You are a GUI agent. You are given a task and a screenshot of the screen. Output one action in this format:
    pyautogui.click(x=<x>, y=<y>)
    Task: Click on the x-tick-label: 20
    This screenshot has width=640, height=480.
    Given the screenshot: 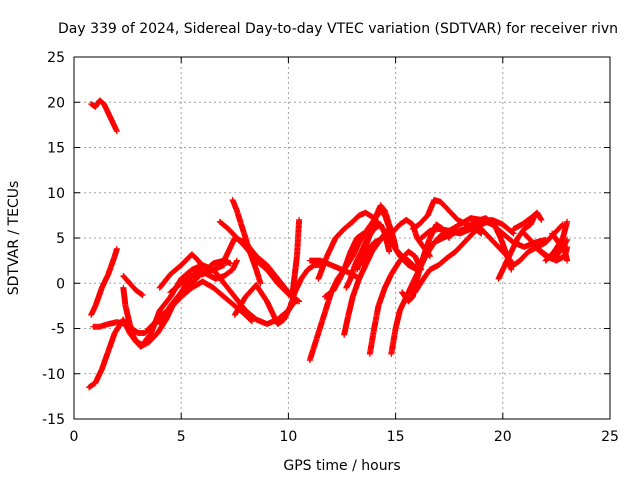 What is the action you would take?
    pyautogui.click(x=503, y=437)
    